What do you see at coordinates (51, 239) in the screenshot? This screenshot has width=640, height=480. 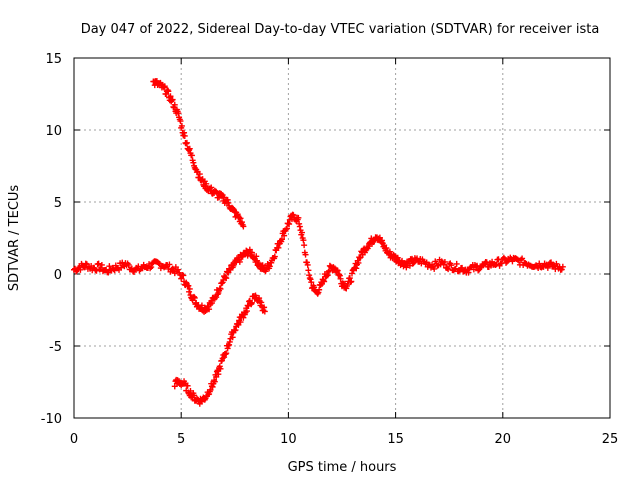 I see `y-tick-labels: -10 -5 0 5 10 15` at bounding box center [51, 239].